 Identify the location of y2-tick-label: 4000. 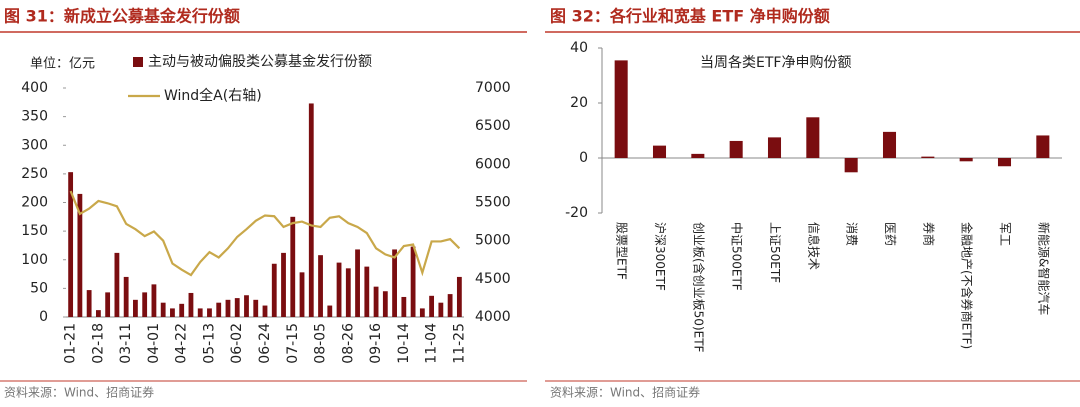
(493, 317).